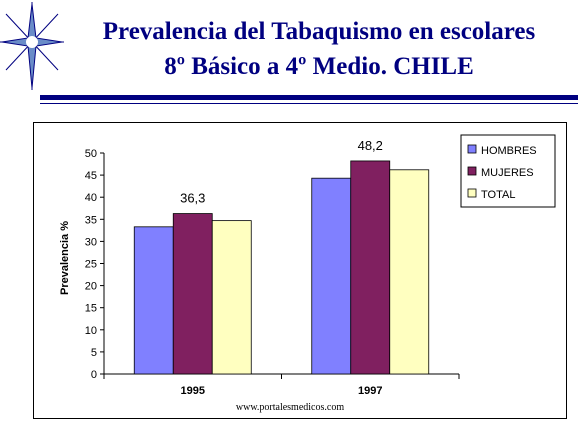 This screenshot has height=431, width=578. What do you see at coordinates (153, 300) in the screenshot?
I see `bar-hombres-1995` at bounding box center [153, 300].